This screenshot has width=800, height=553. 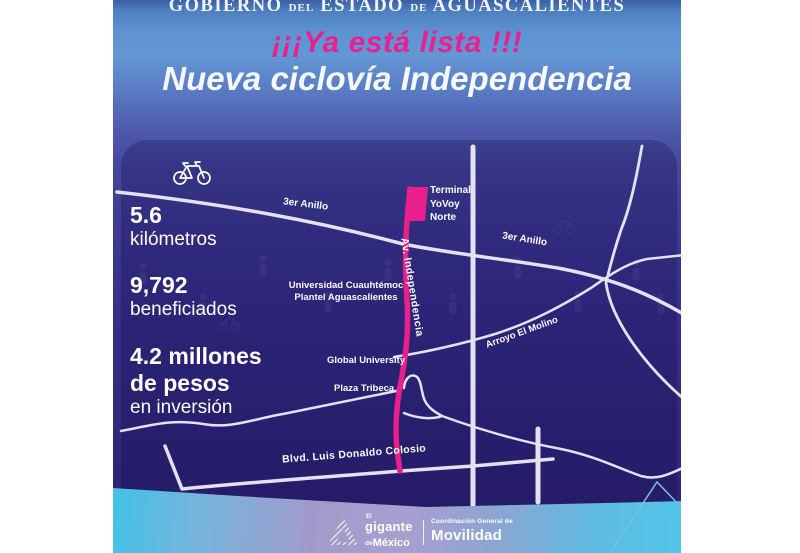 What do you see at coordinates (369, 517) in the screenshot?
I see `gigante-el: El` at bounding box center [369, 517].